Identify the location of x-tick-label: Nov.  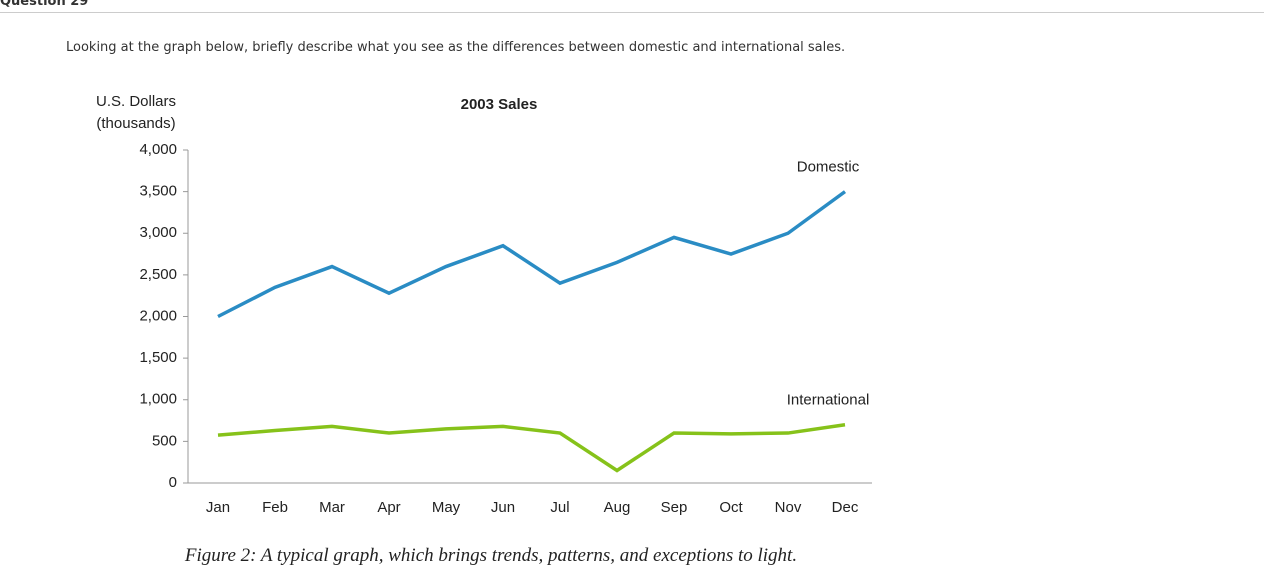
(788, 507).